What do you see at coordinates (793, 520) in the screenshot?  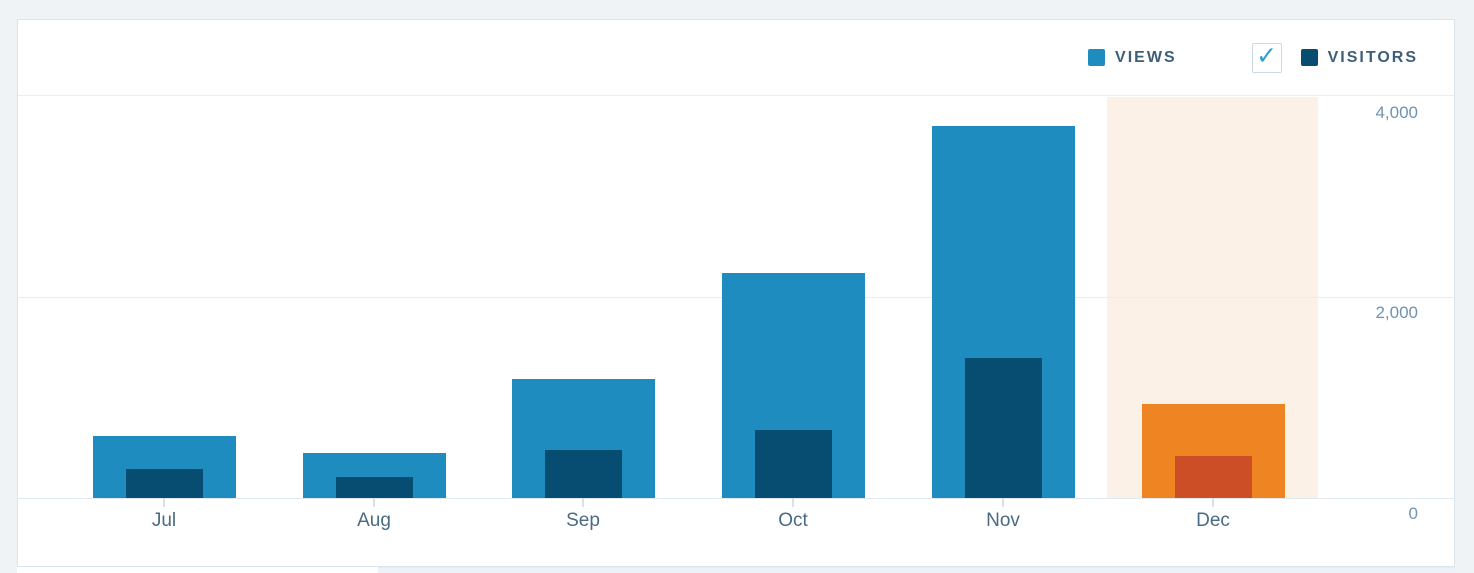 I see `x-label-oct: Oct` at bounding box center [793, 520].